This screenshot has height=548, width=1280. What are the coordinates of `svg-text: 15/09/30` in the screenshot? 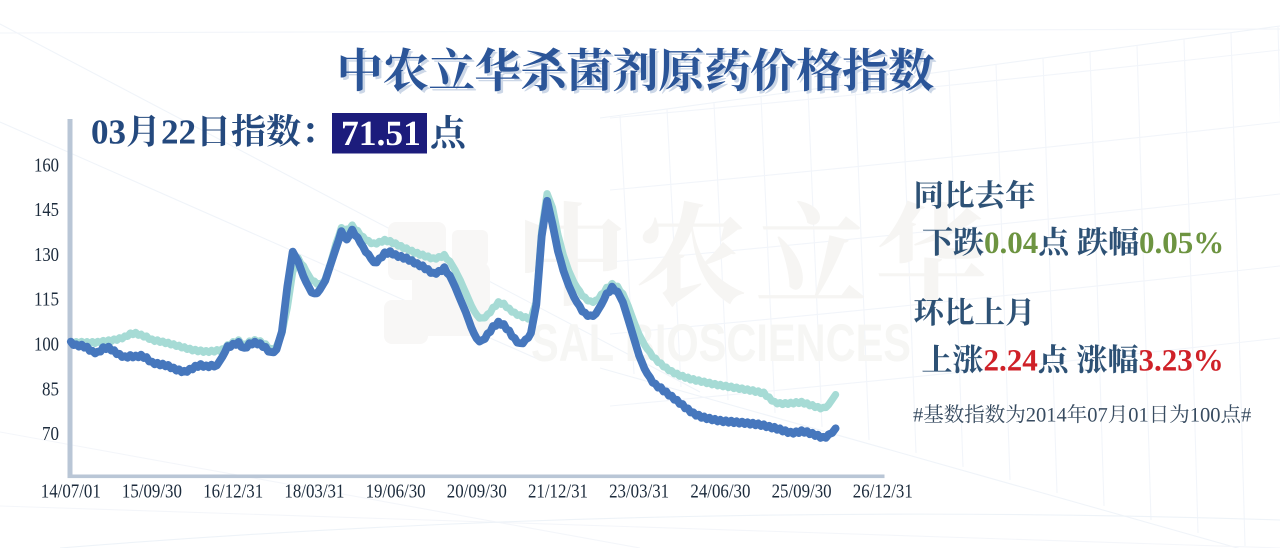 It's located at (152, 492).